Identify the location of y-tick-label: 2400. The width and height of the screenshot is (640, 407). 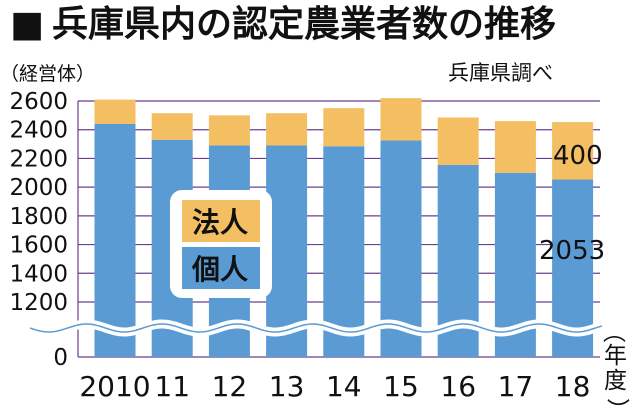
(38, 131).